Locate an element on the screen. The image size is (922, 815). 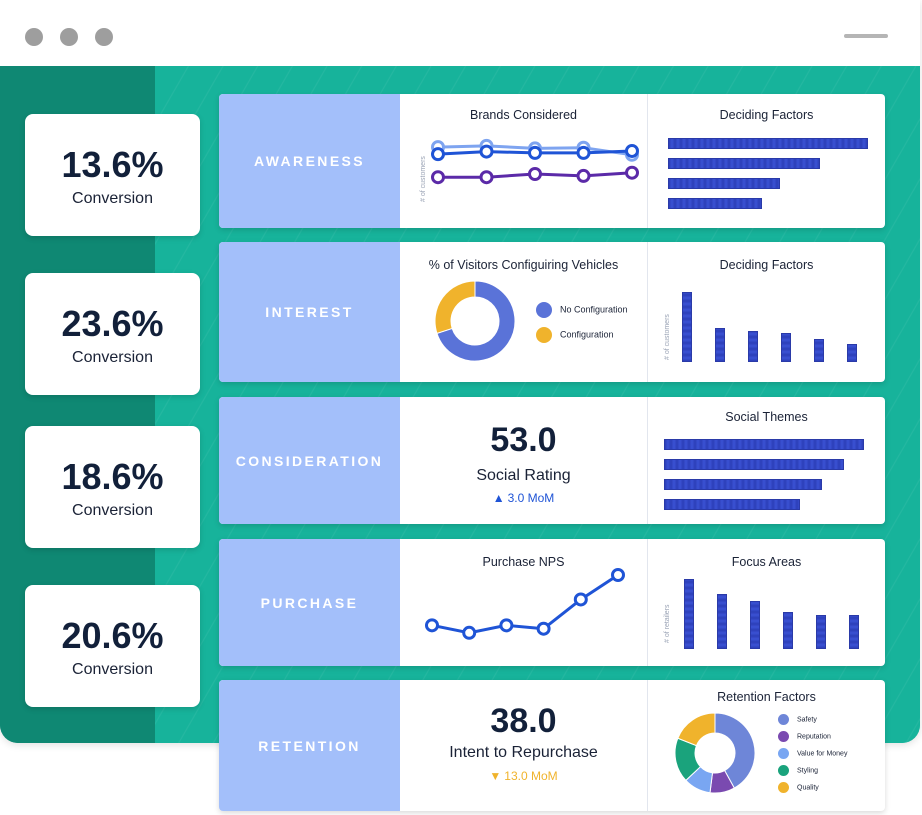
kpi-card: 18.6% Conversion is located at coordinates (112, 487).